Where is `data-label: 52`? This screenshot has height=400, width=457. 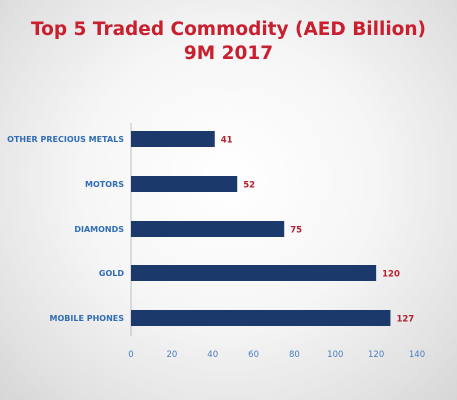
data-label: 52 is located at coordinates (249, 186).